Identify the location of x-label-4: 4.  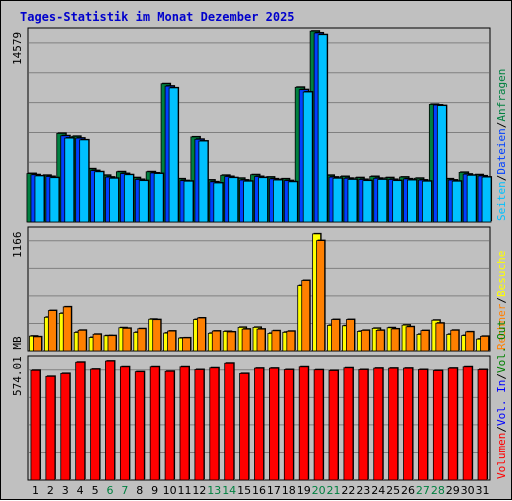
(80, 490).